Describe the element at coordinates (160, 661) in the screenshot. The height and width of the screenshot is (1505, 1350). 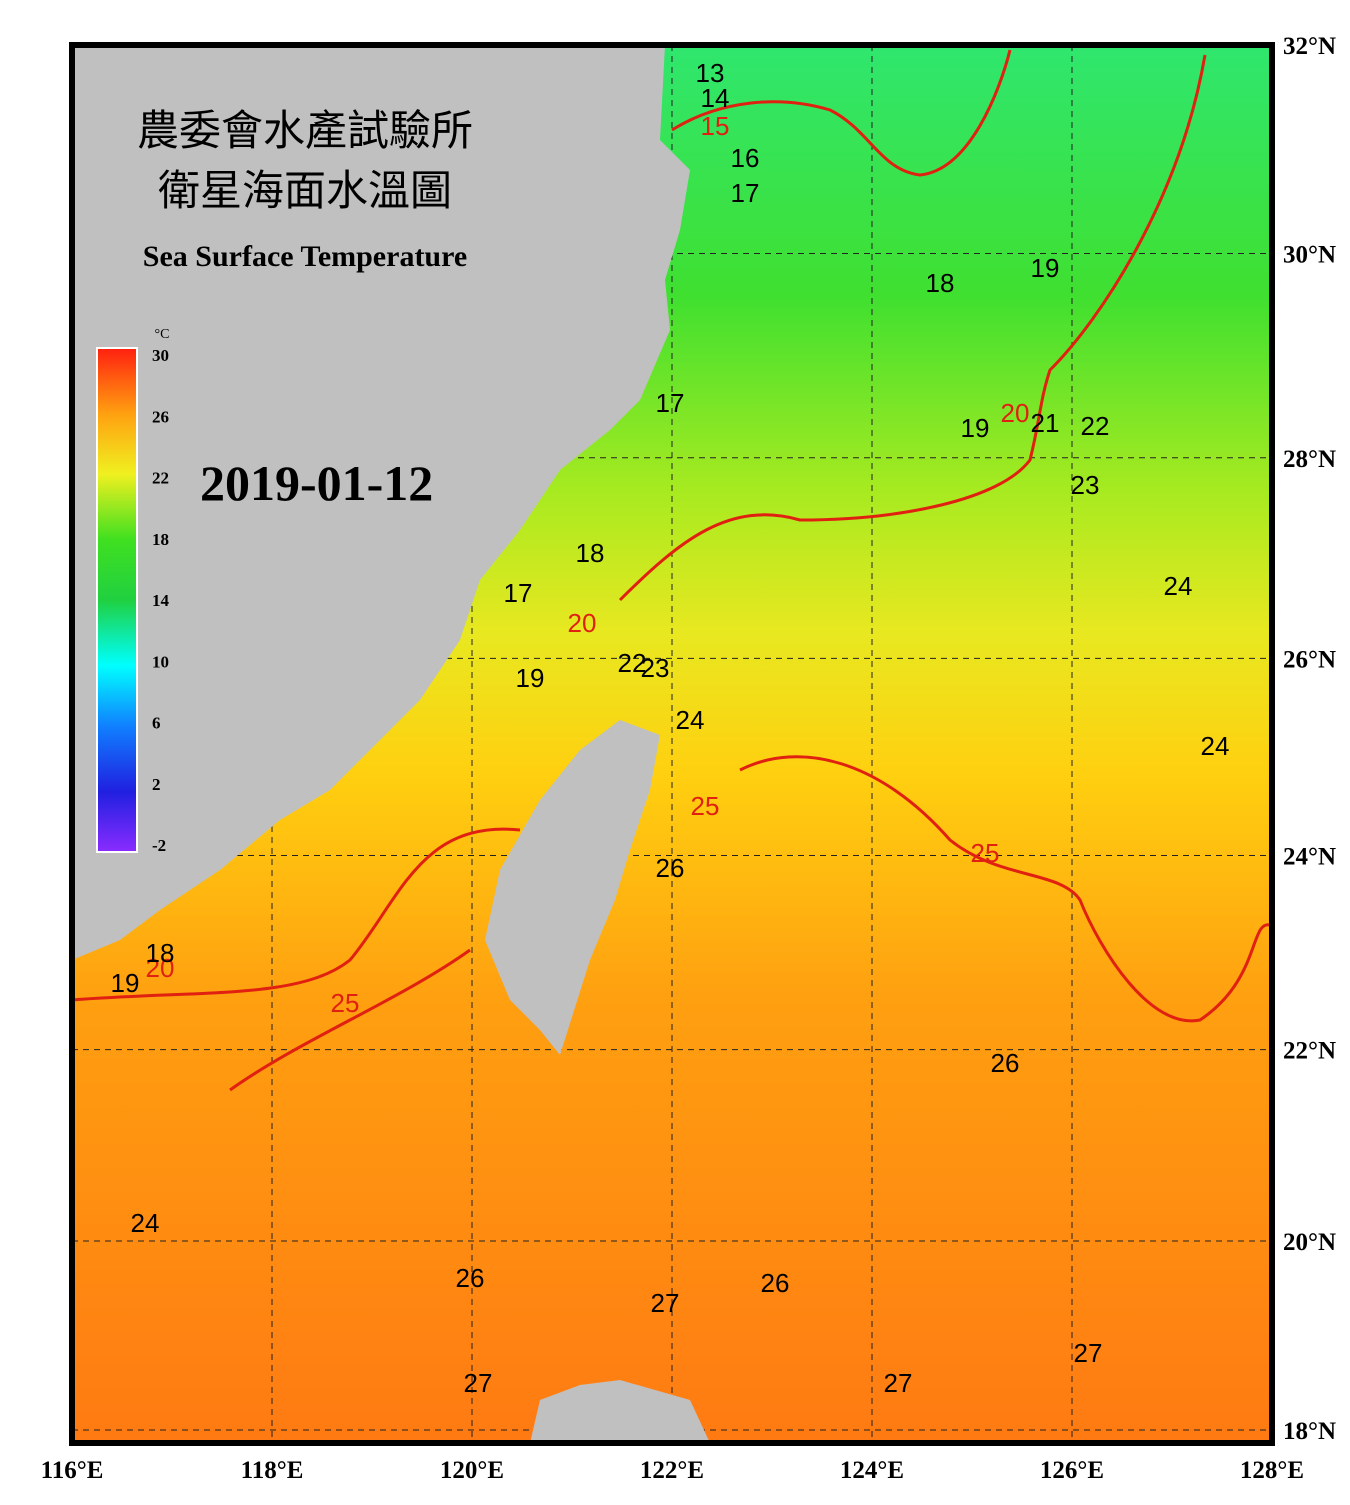
I see `colorbar-tick-label: 10` at that location.